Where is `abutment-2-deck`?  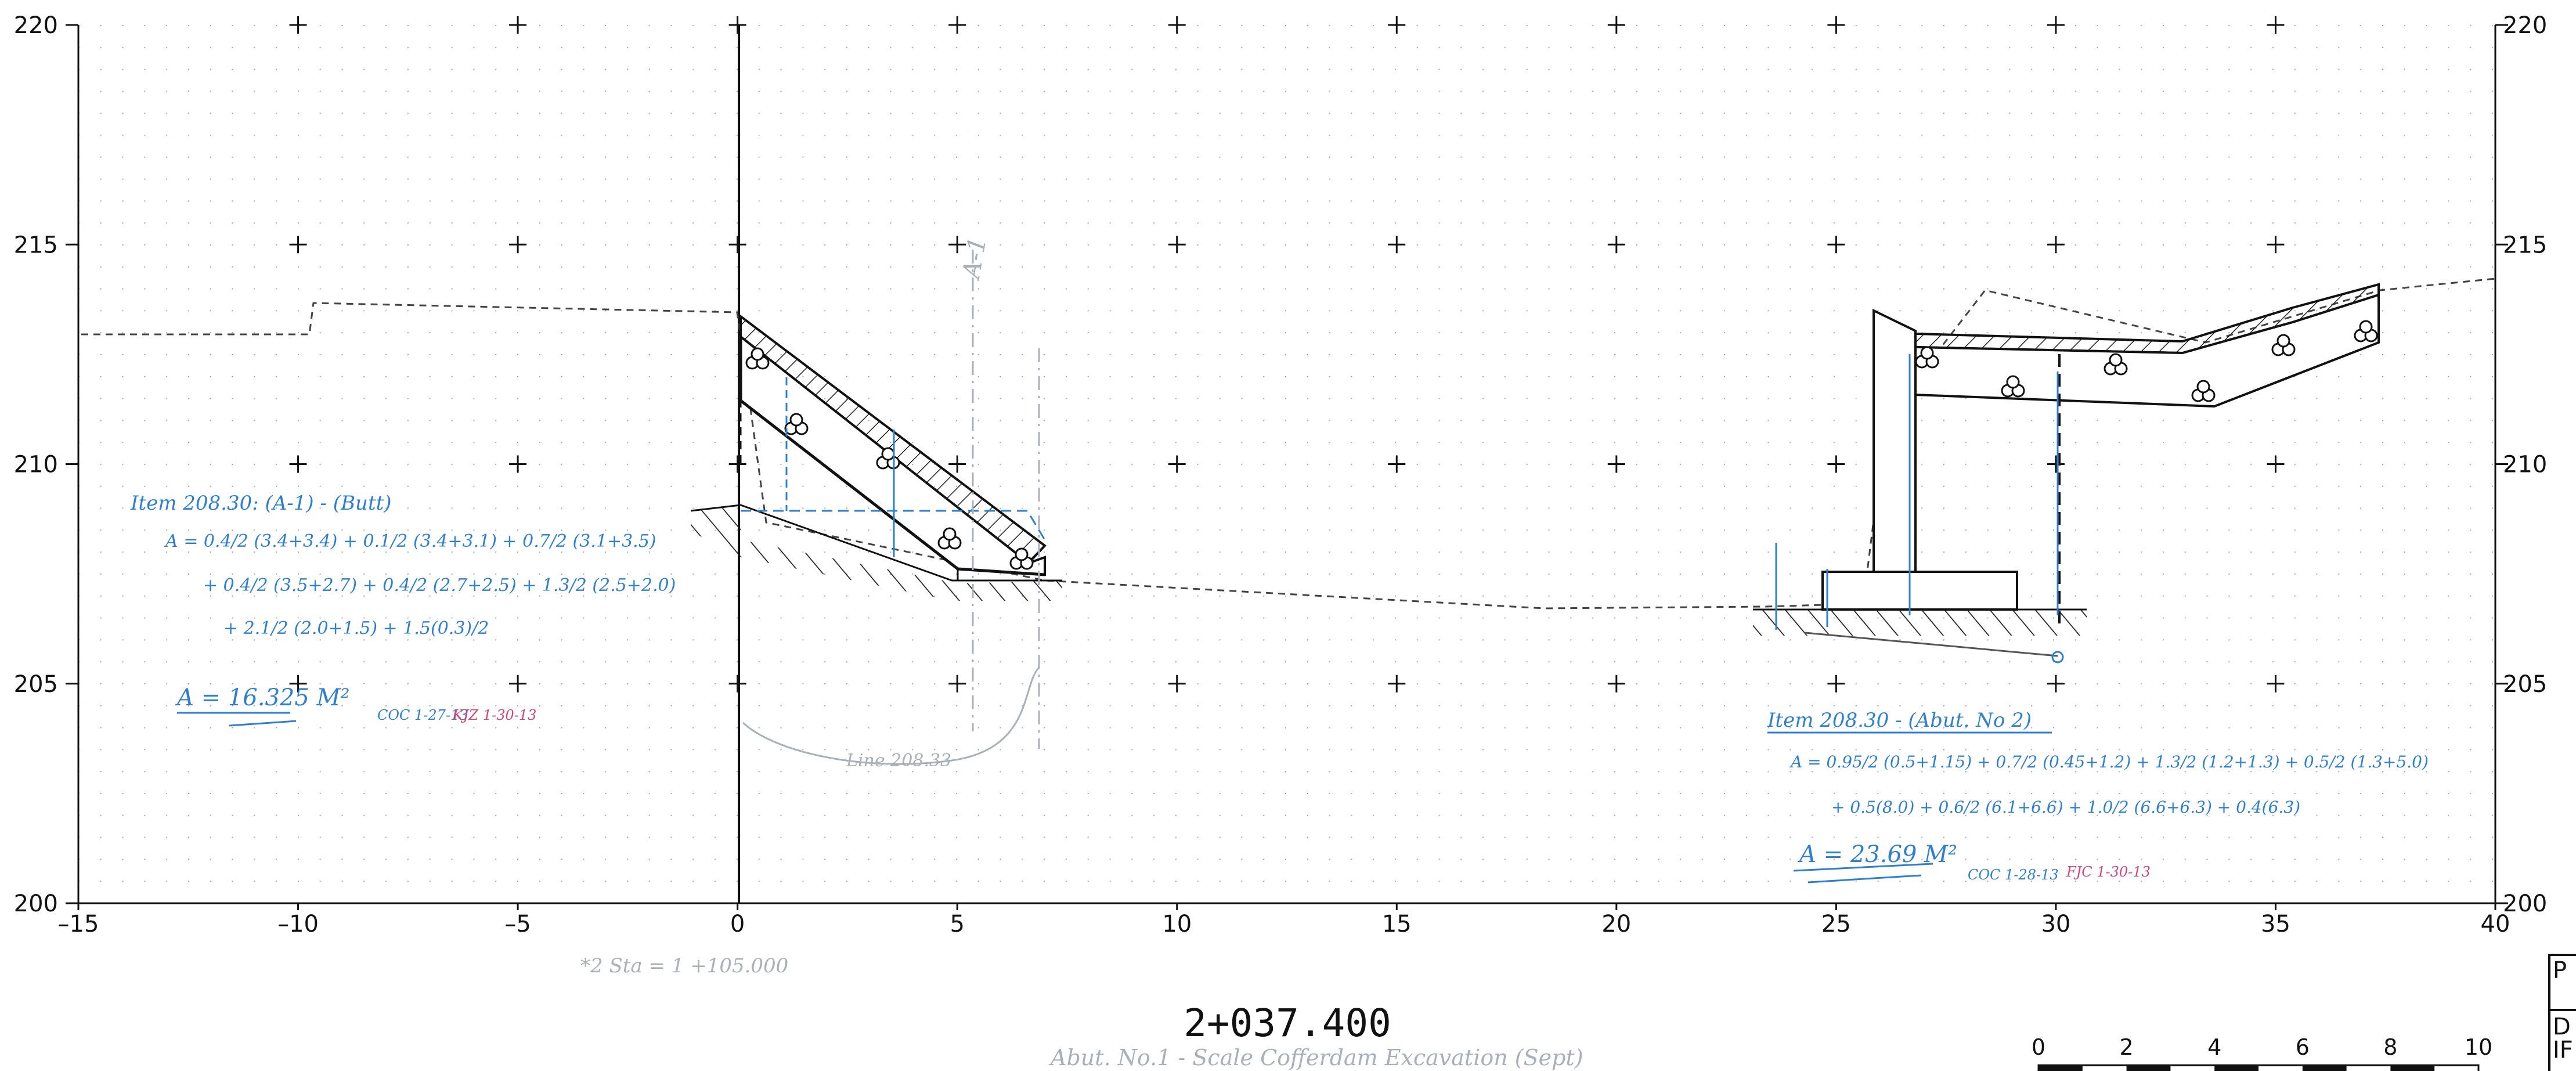
abutment-2-deck is located at coordinates (2147, 350).